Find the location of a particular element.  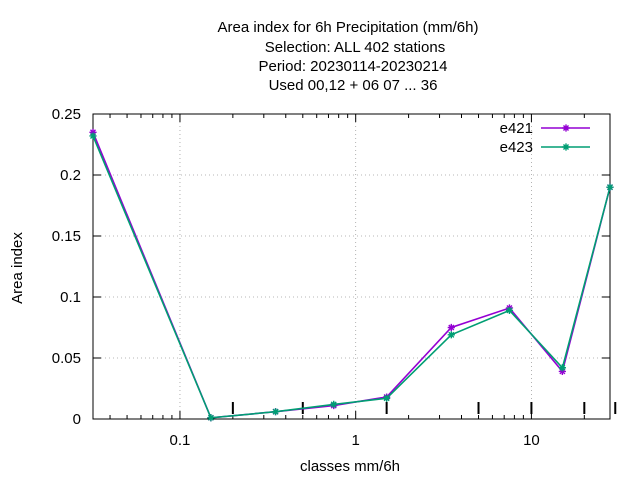

y-axis-label: Area index is located at coordinates (17, 268).